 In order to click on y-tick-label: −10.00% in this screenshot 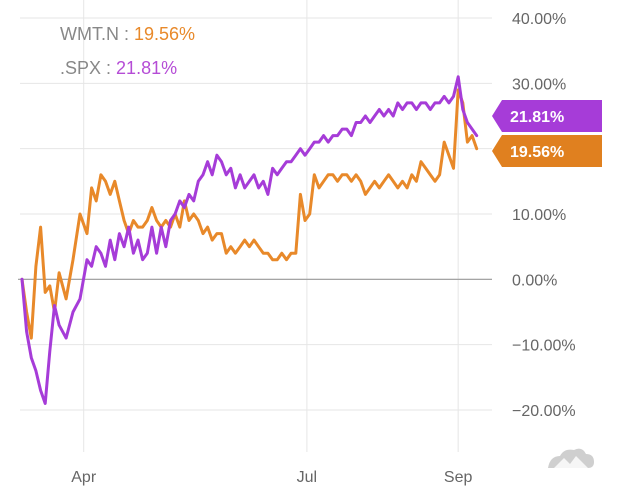, I will do `click(544, 346)`.